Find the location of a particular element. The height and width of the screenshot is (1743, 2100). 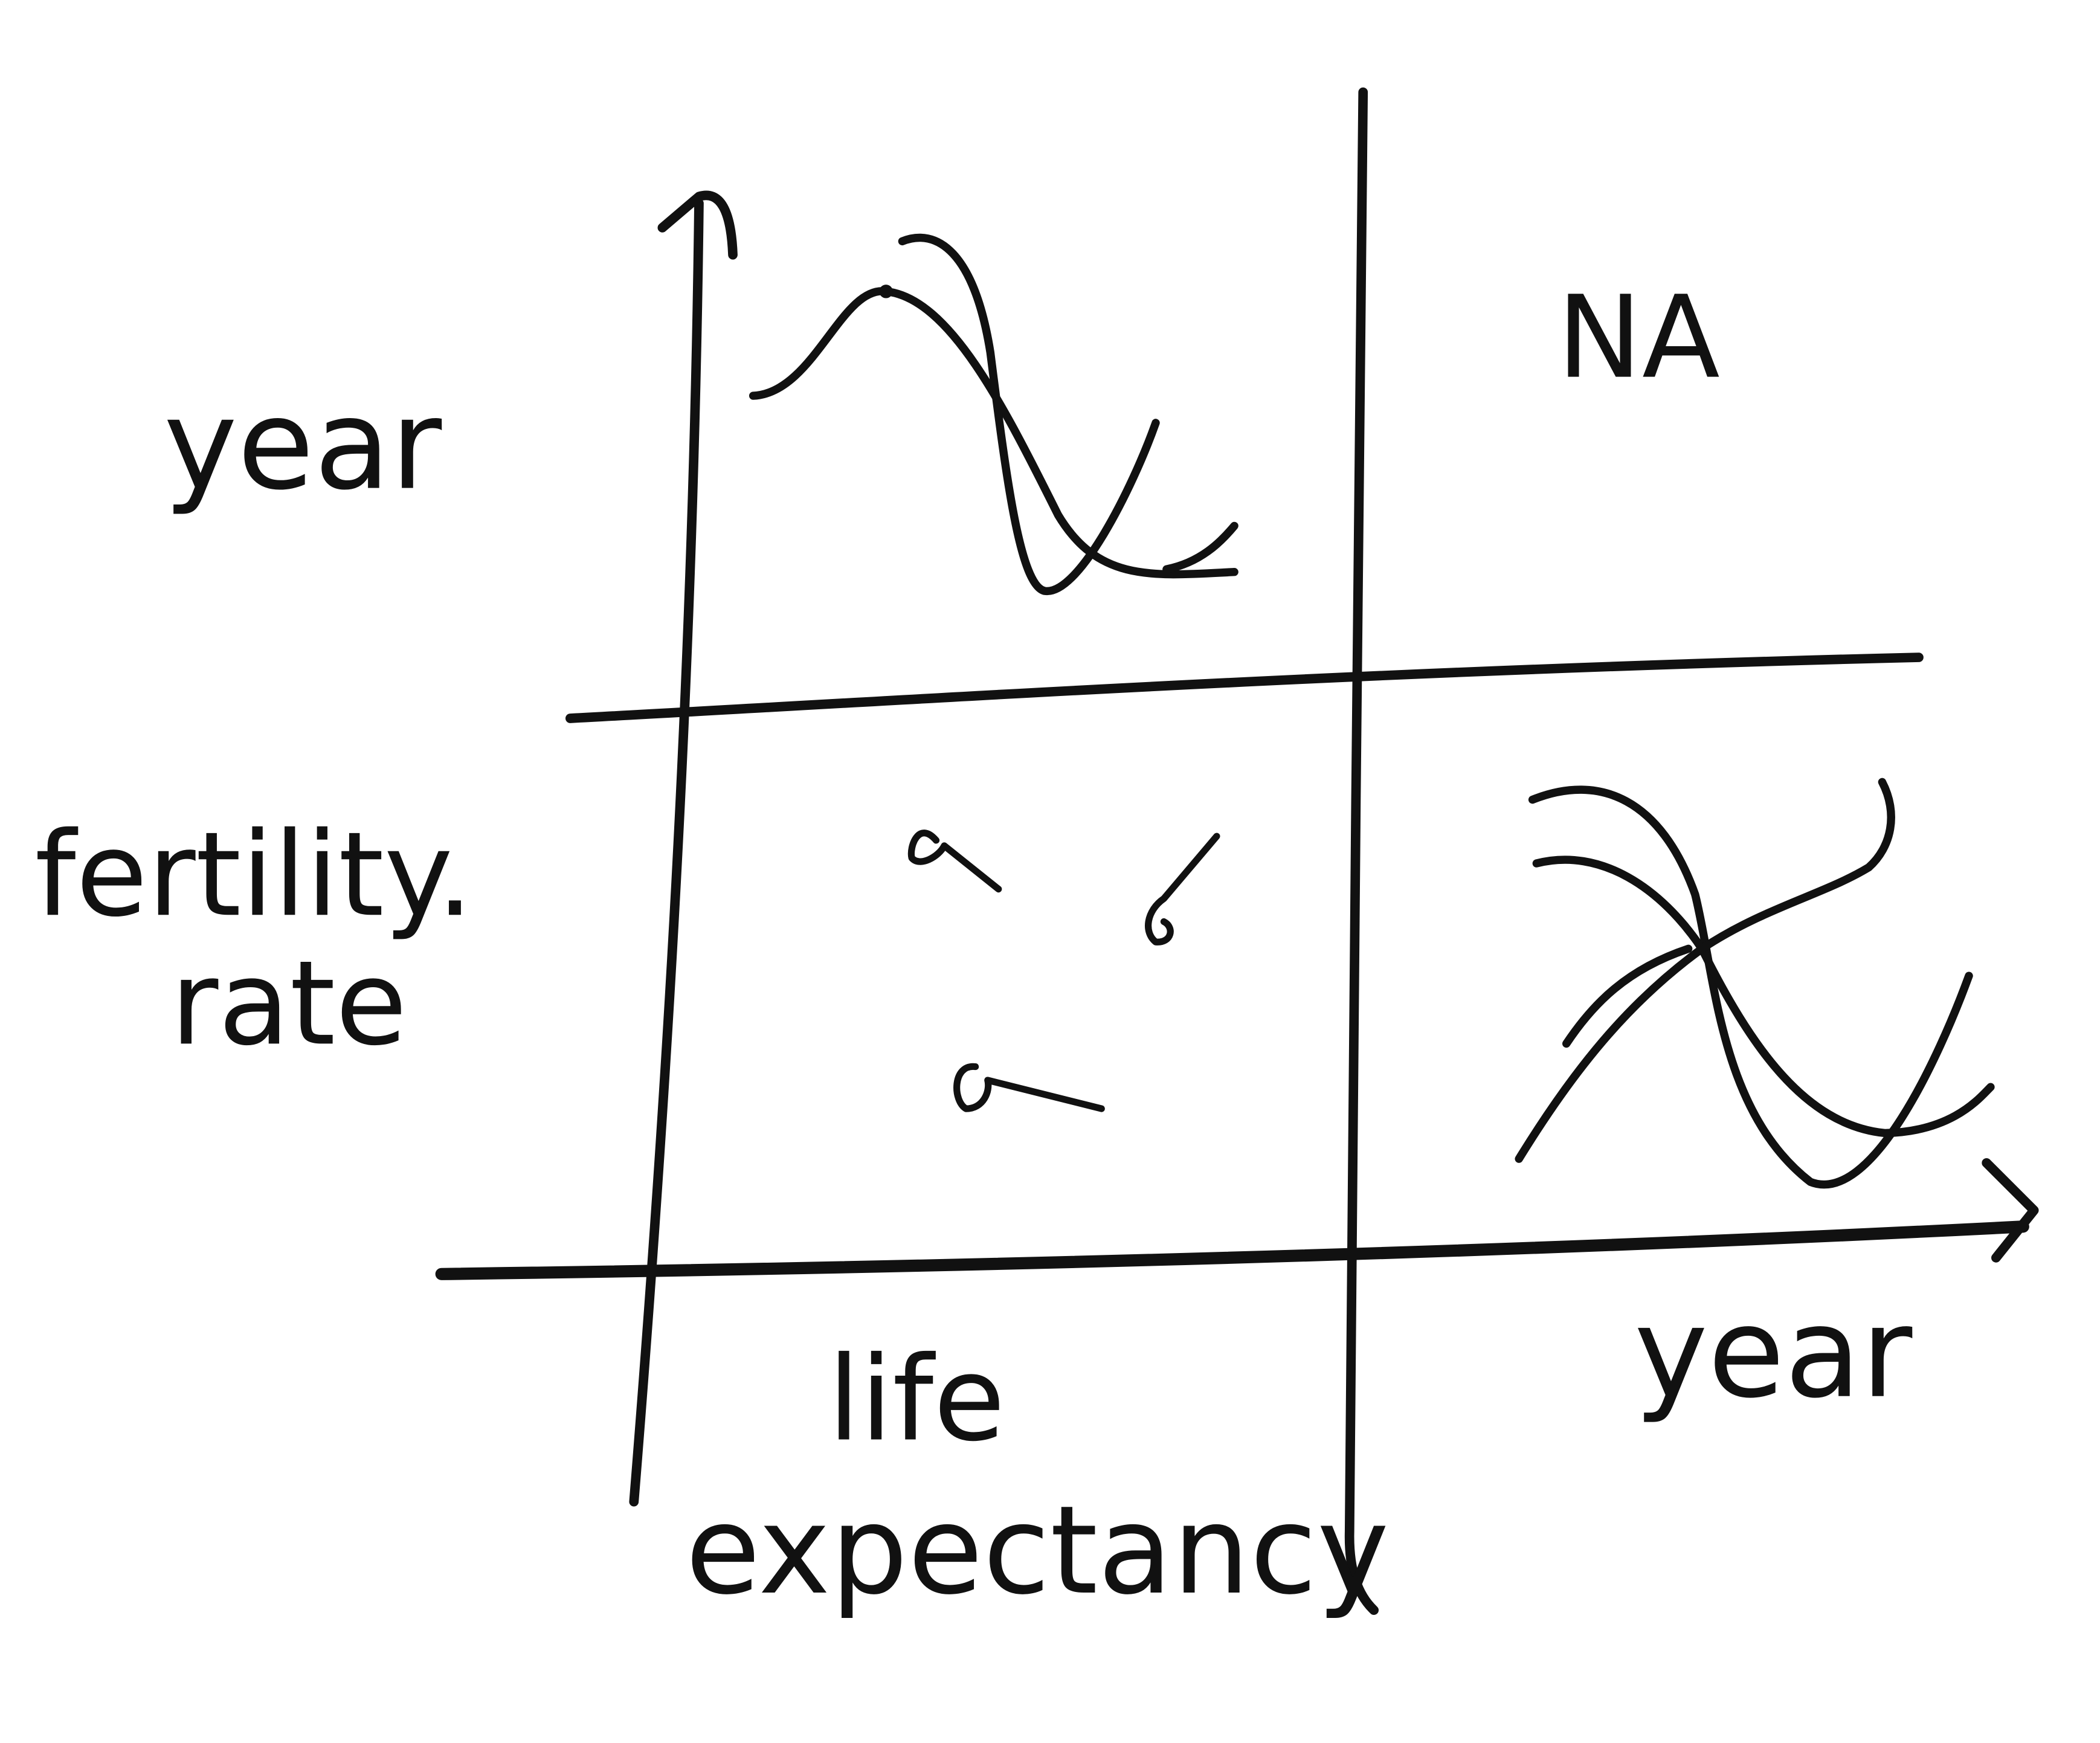

col-label-life: life is located at coordinates (916, 1399).